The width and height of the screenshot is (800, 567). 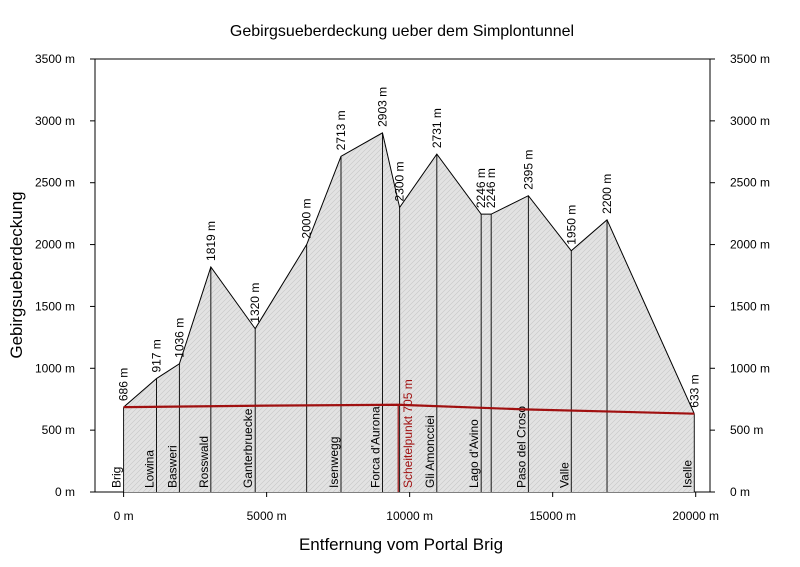 I want to click on y-tick-label-left: 0 m, so click(x=65, y=492).